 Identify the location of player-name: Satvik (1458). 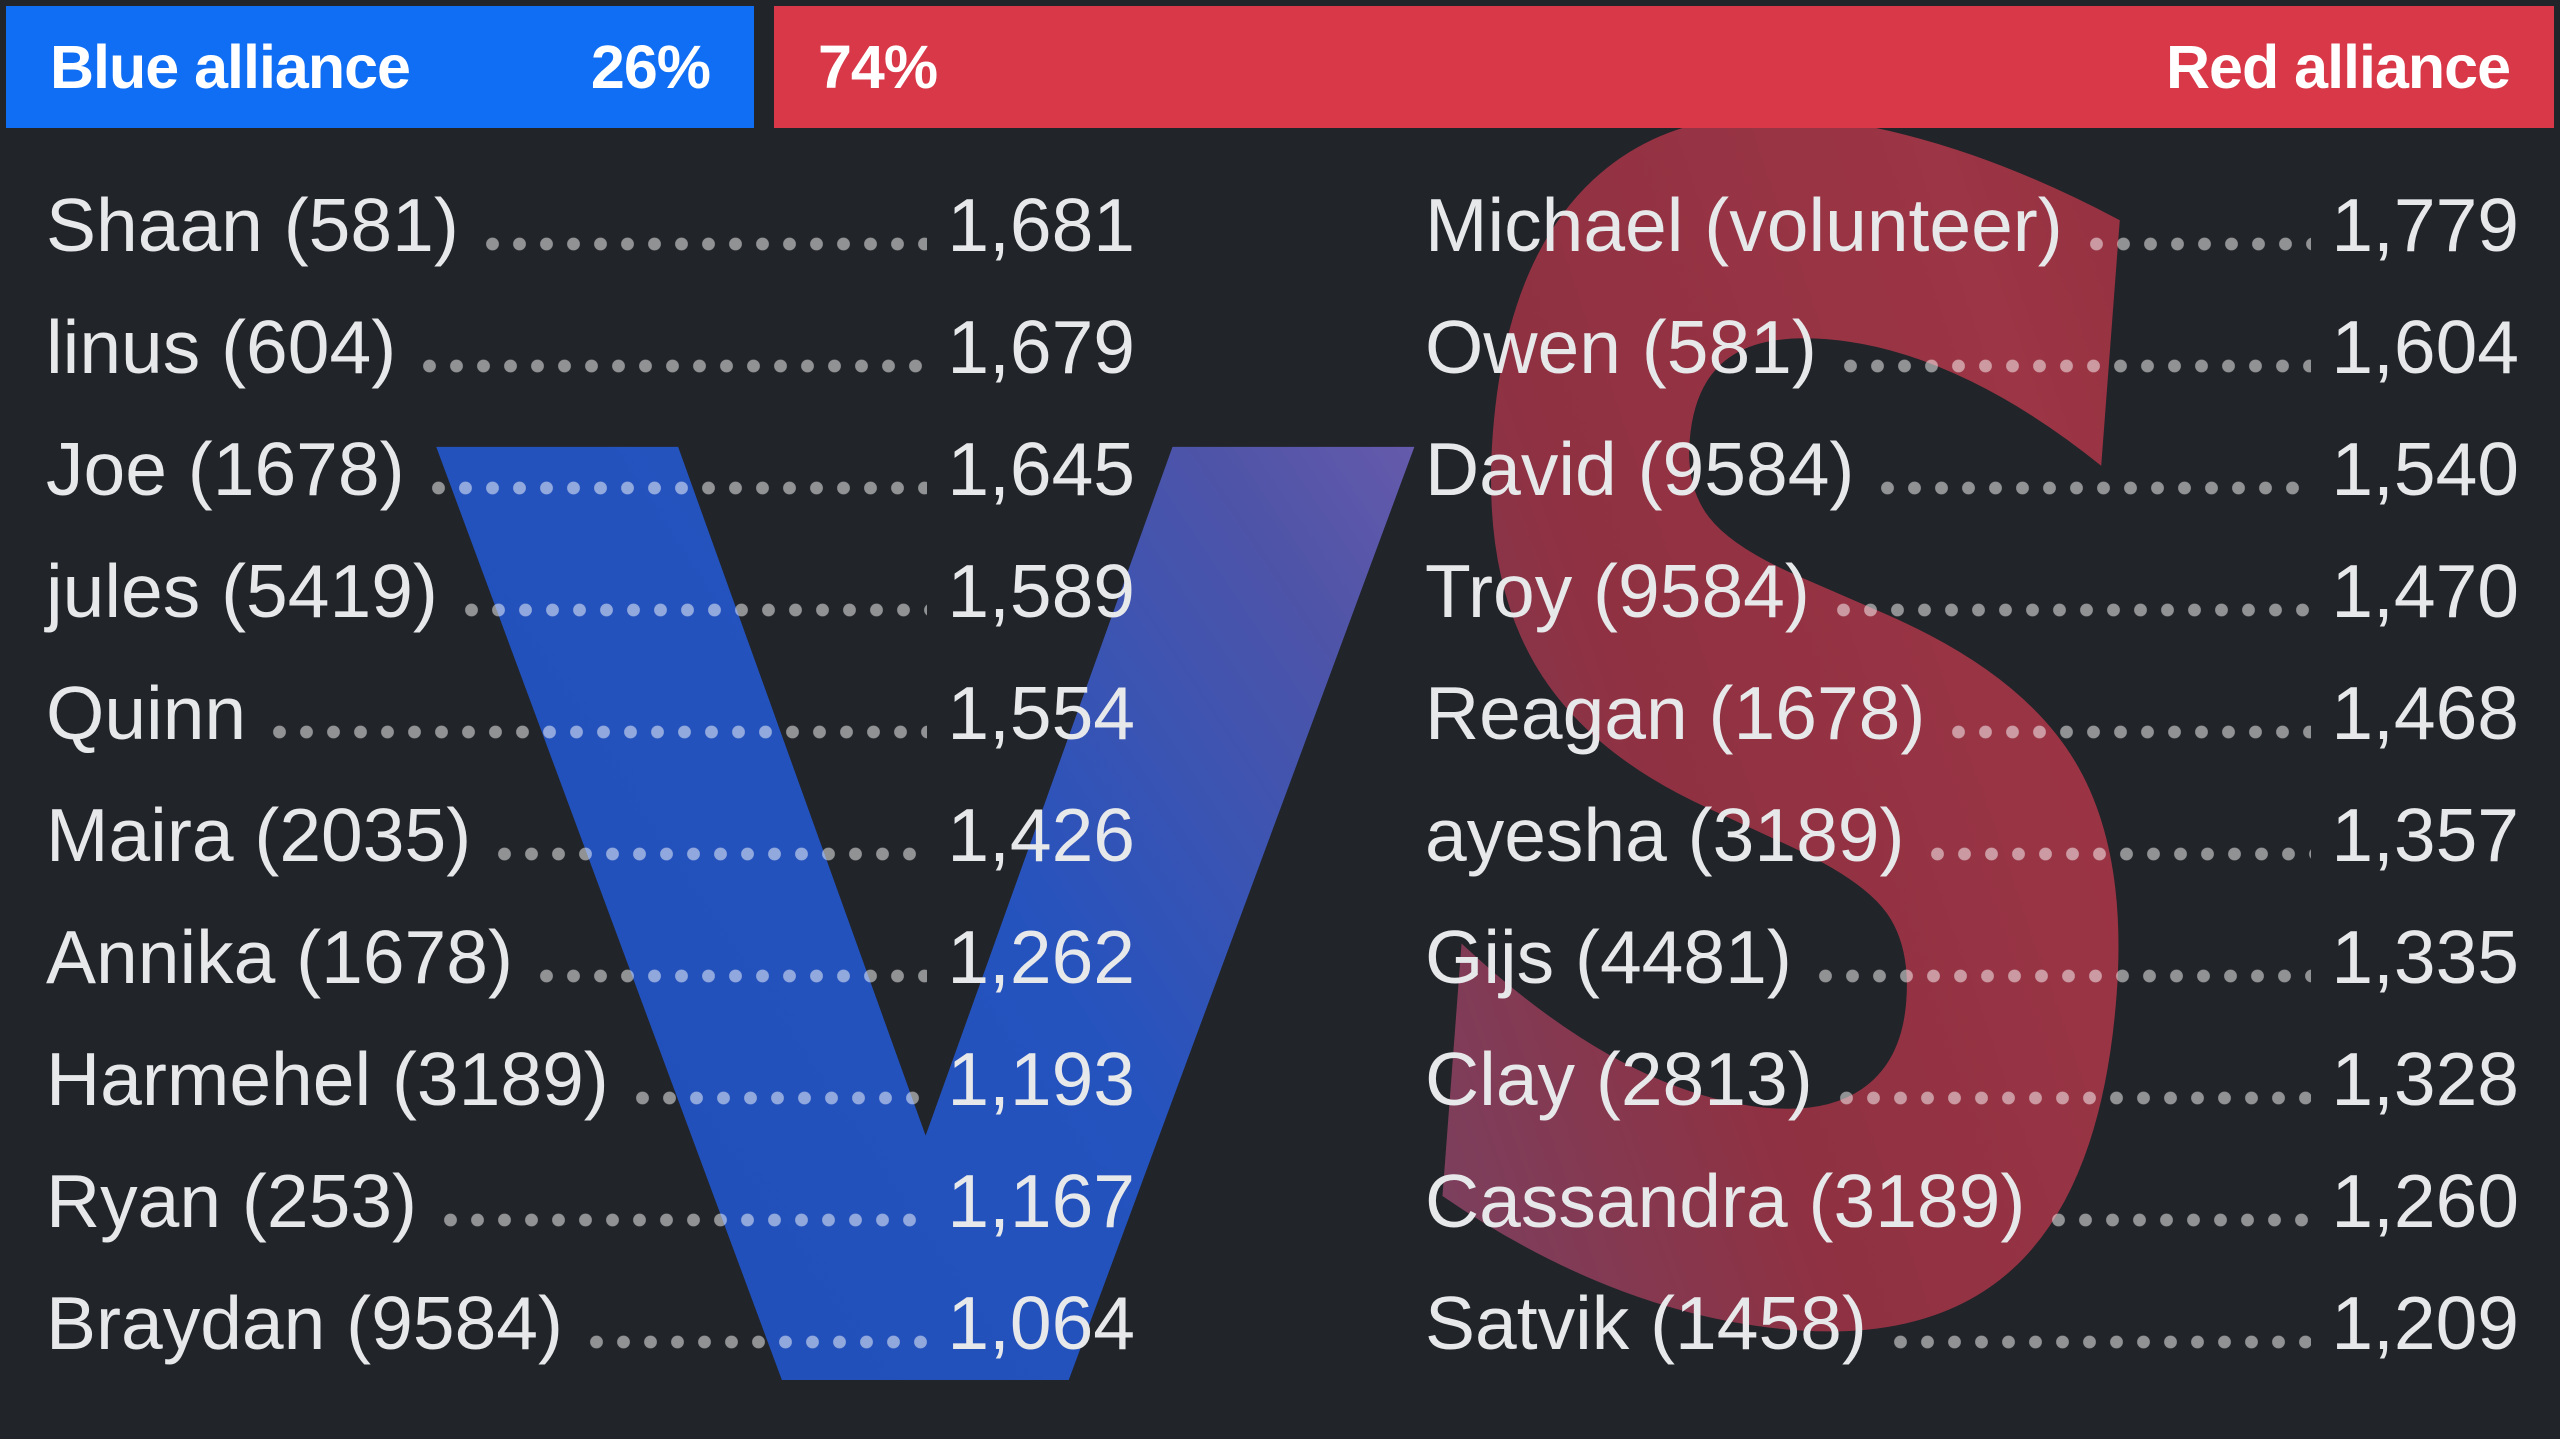
(1646, 1323).